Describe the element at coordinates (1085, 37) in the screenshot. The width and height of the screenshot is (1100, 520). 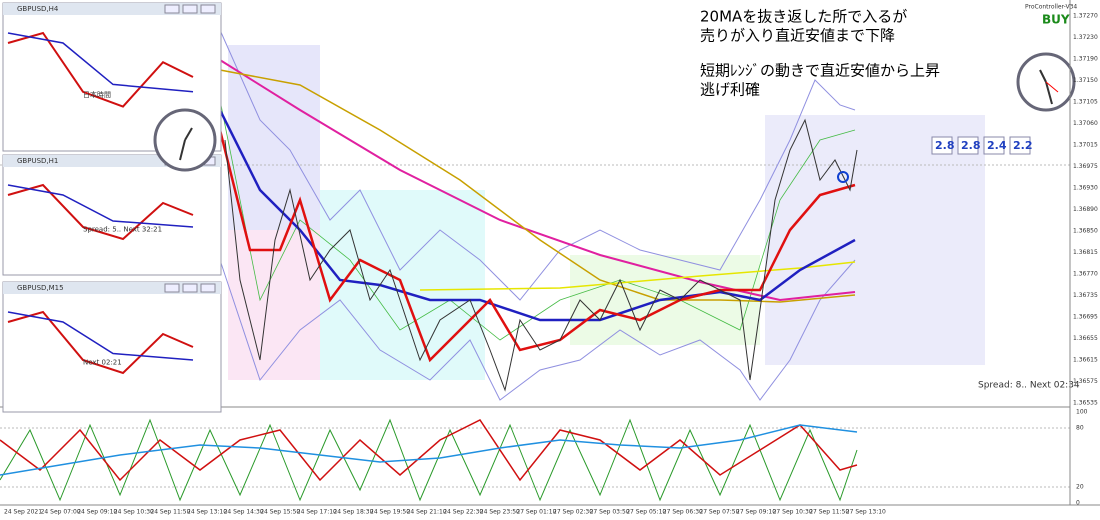
I see `price-label: 1.37230` at that location.